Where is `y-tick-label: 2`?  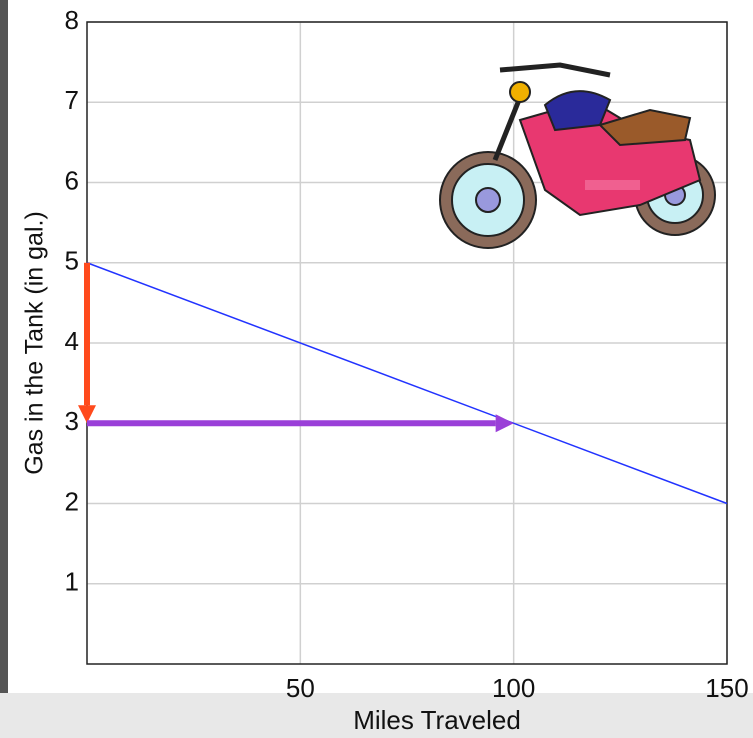 y-tick-label: 2 is located at coordinates (72, 501).